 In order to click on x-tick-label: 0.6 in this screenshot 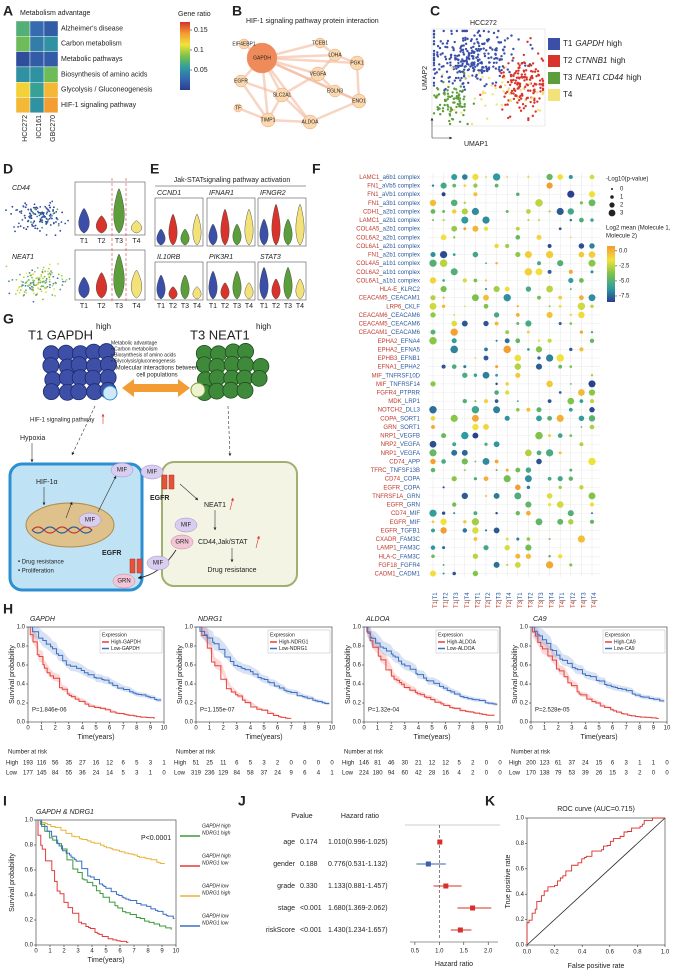, I will do `click(610, 953)`.